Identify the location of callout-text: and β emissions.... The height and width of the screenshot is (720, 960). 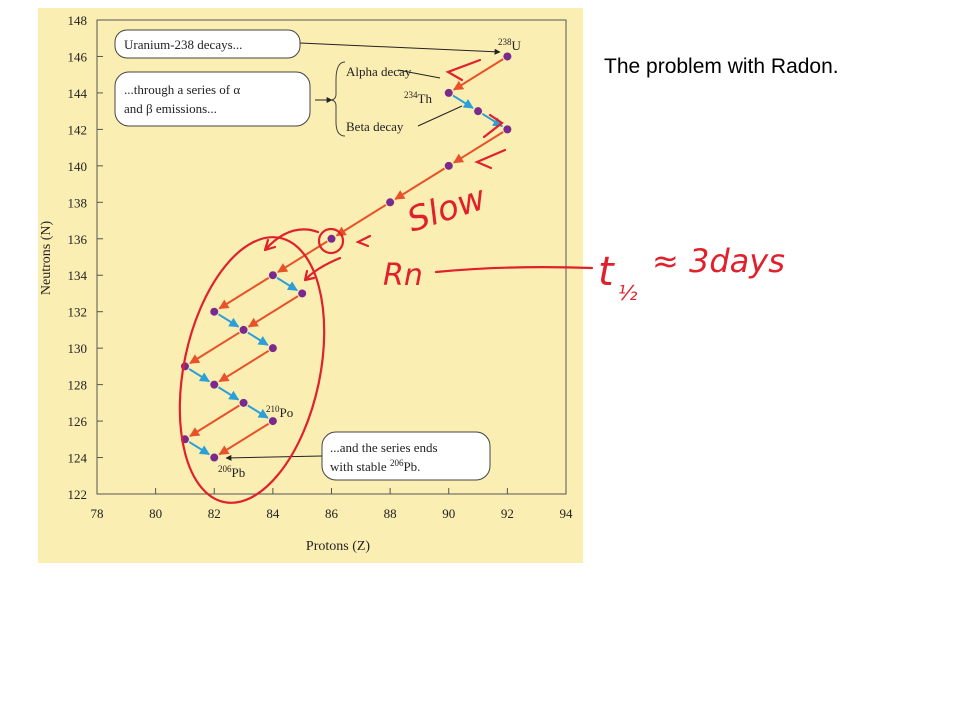
(170, 108).